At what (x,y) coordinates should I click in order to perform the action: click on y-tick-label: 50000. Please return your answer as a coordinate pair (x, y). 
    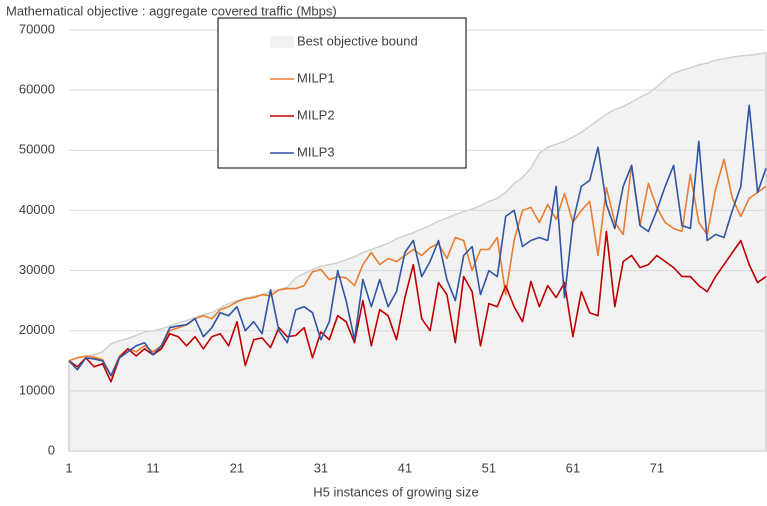
    Looking at the image, I should click on (37, 149).